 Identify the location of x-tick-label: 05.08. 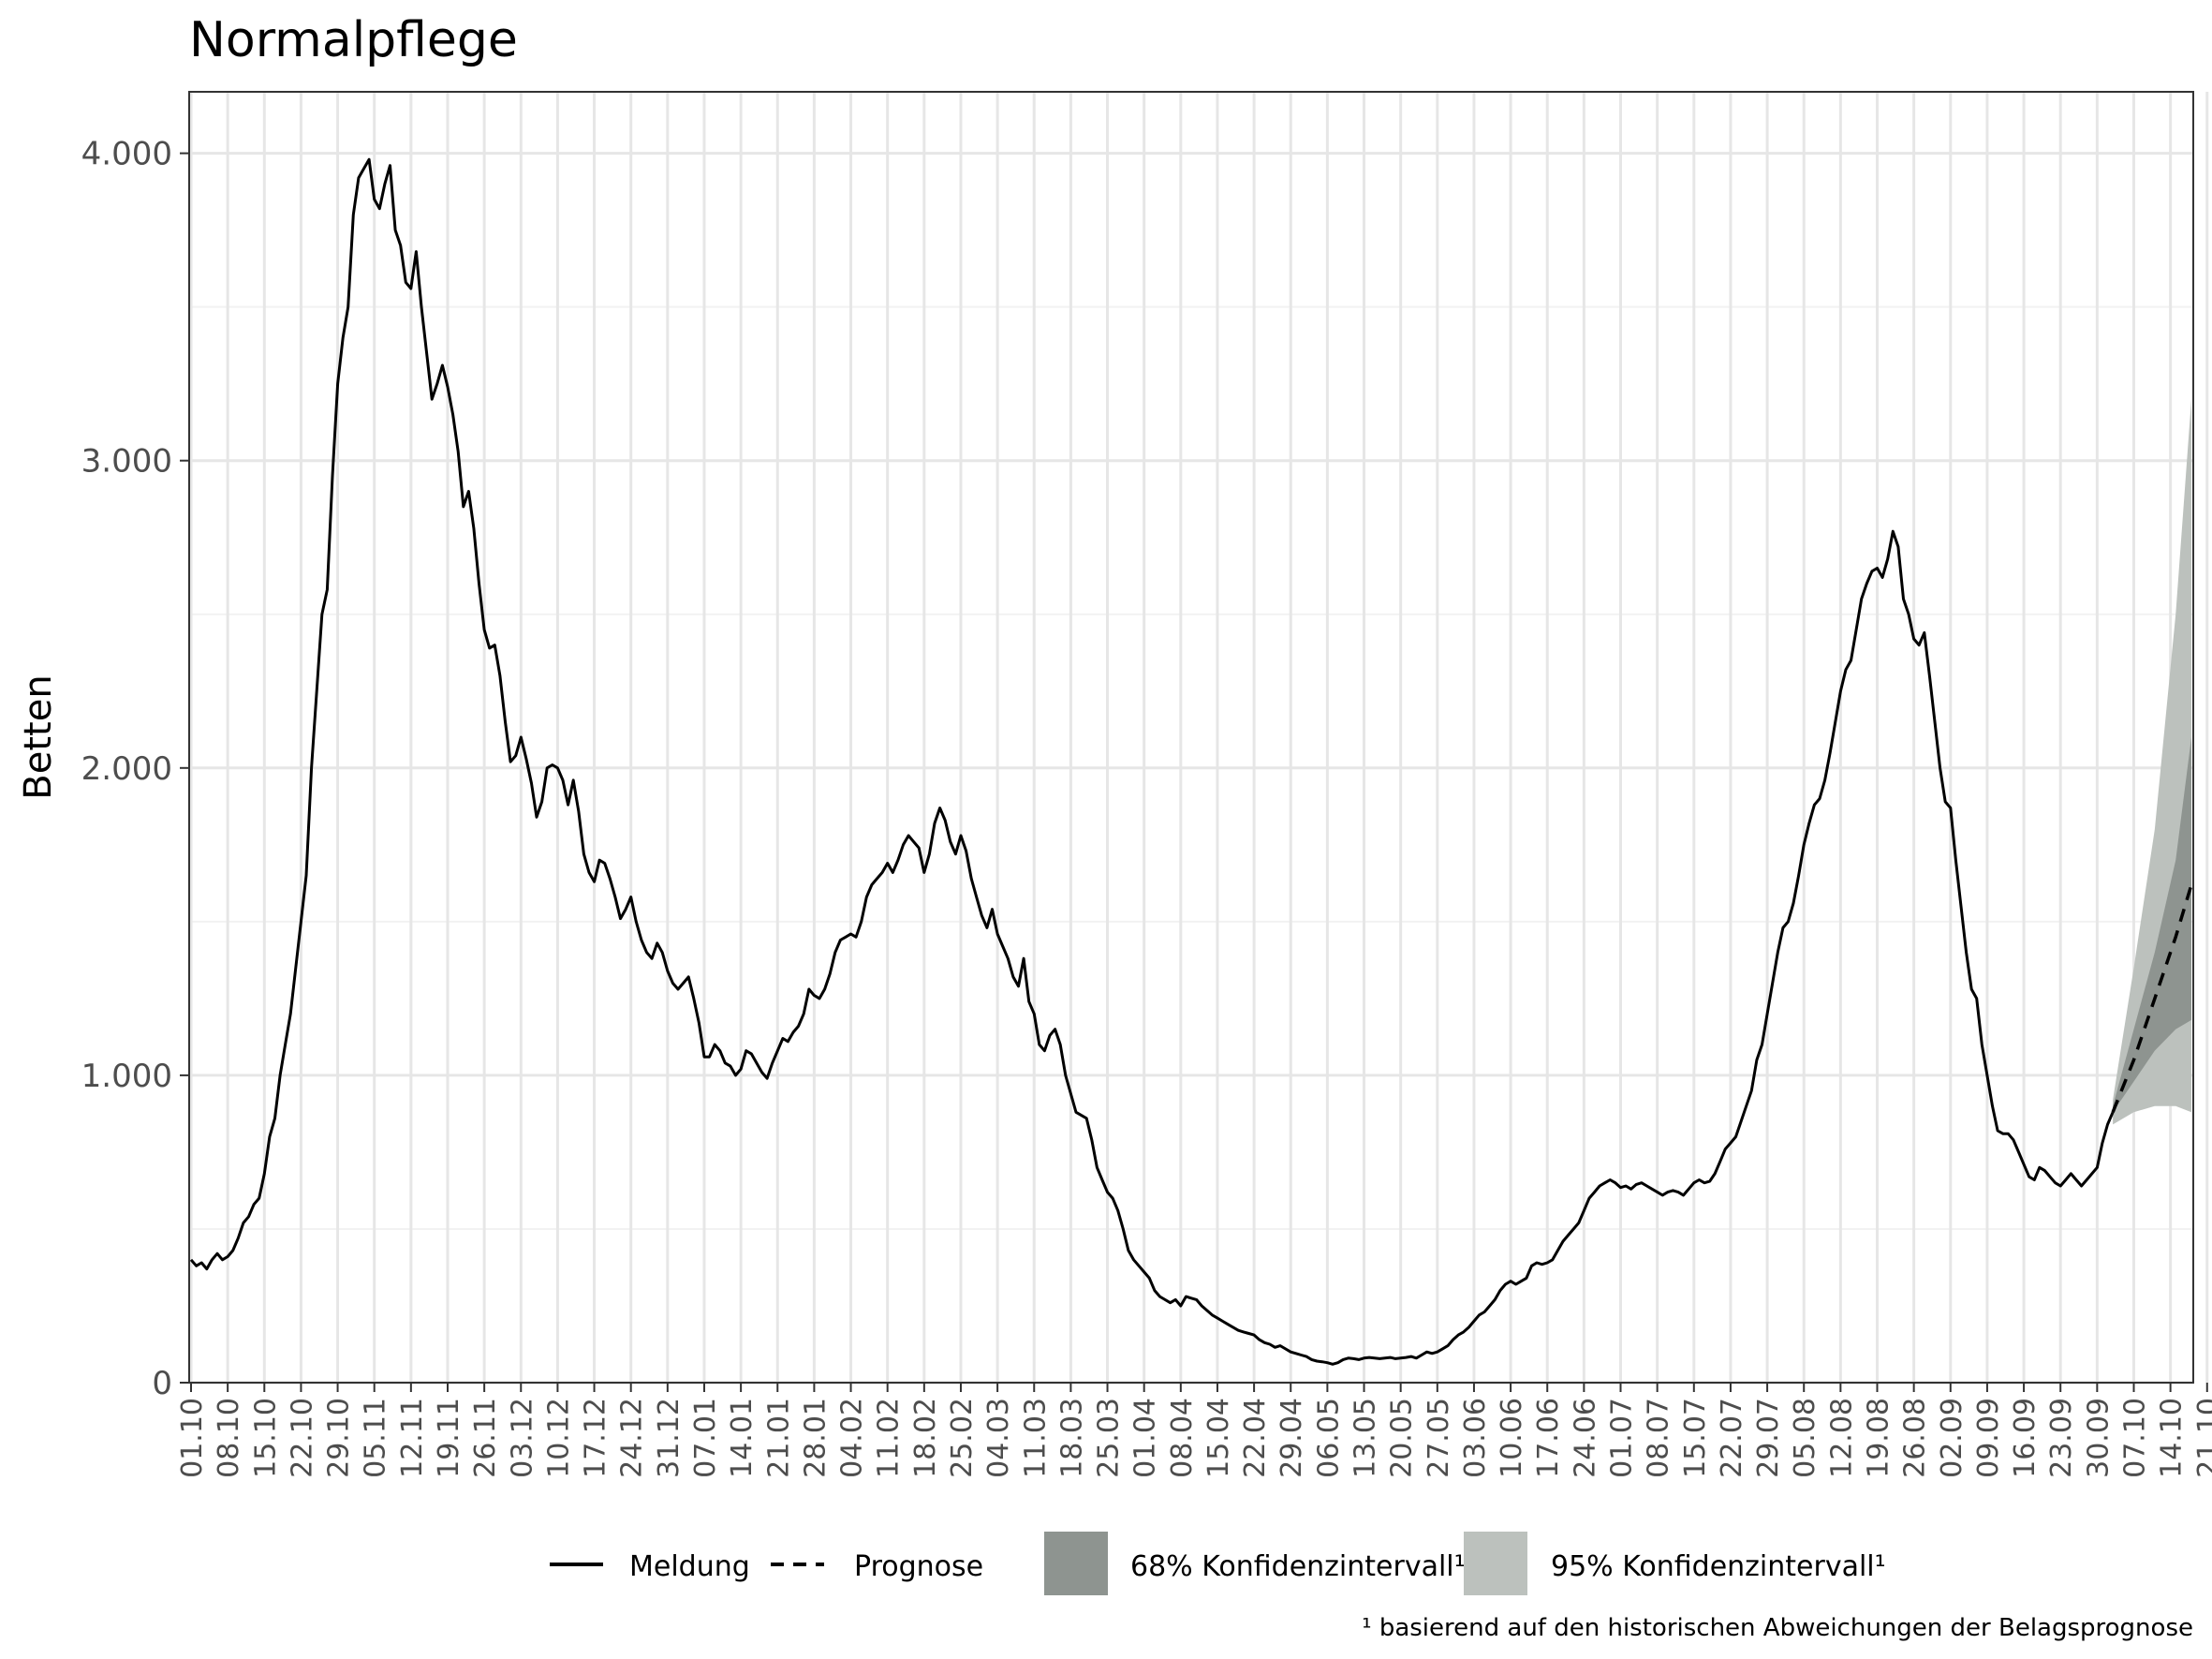
(1805, 1438).